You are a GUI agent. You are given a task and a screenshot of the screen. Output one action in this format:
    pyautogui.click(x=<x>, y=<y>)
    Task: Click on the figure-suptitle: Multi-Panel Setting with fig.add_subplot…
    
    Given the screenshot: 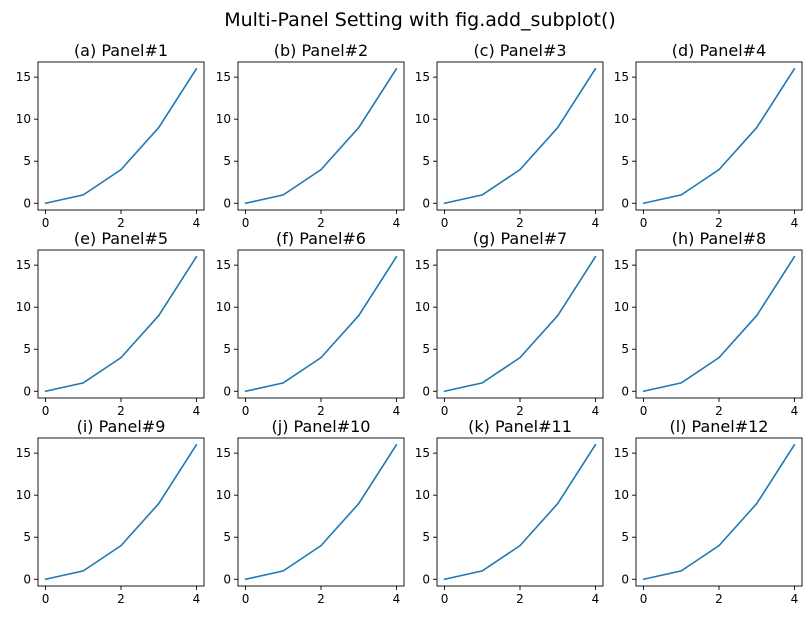 What is the action you would take?
    pyautogui.click(x=420, y=20)
    